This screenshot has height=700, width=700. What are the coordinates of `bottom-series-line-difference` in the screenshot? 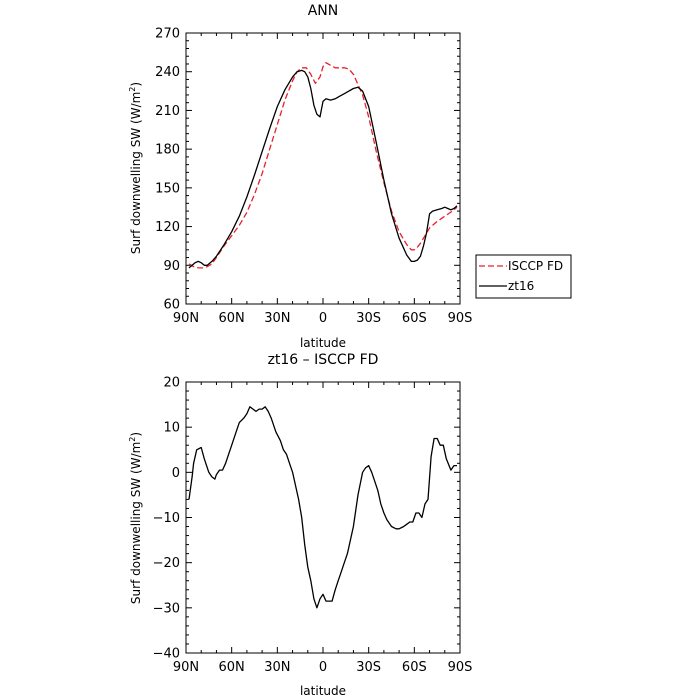 It's located at (322, 507).